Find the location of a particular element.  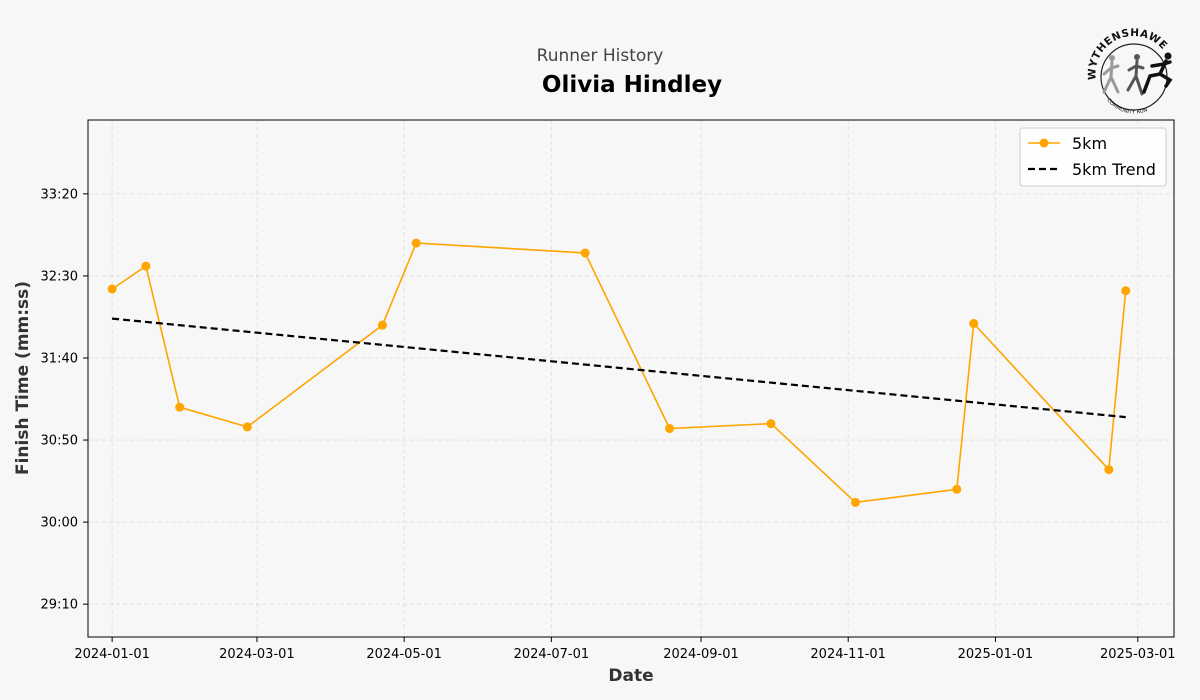

y-tick-label: 33:20 is located at coordinates (59, 194).